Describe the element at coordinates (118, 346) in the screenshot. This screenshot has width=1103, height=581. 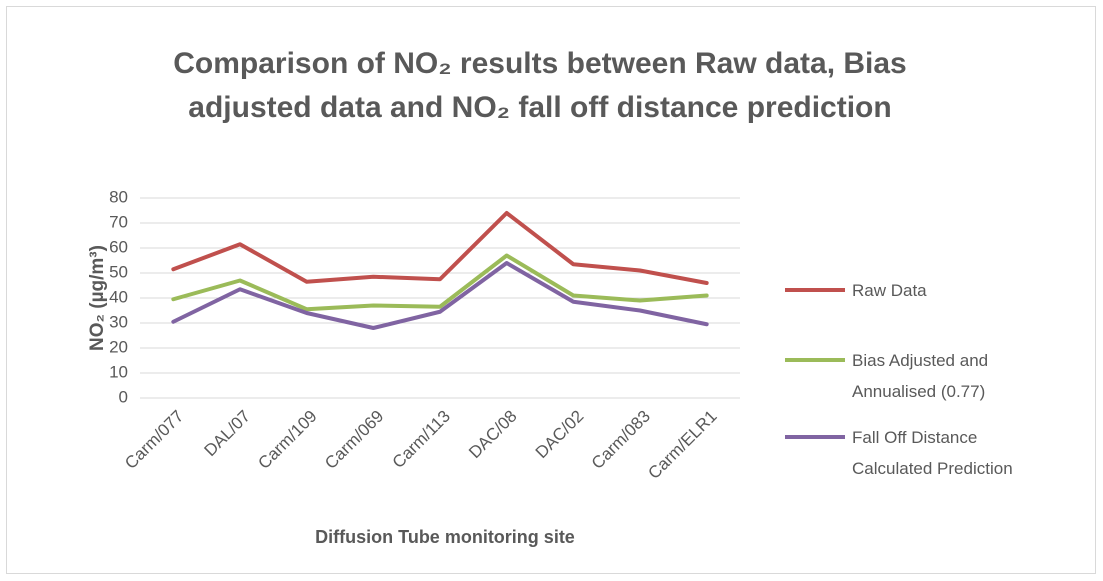
I see `y-tick-label: 20` at that location.